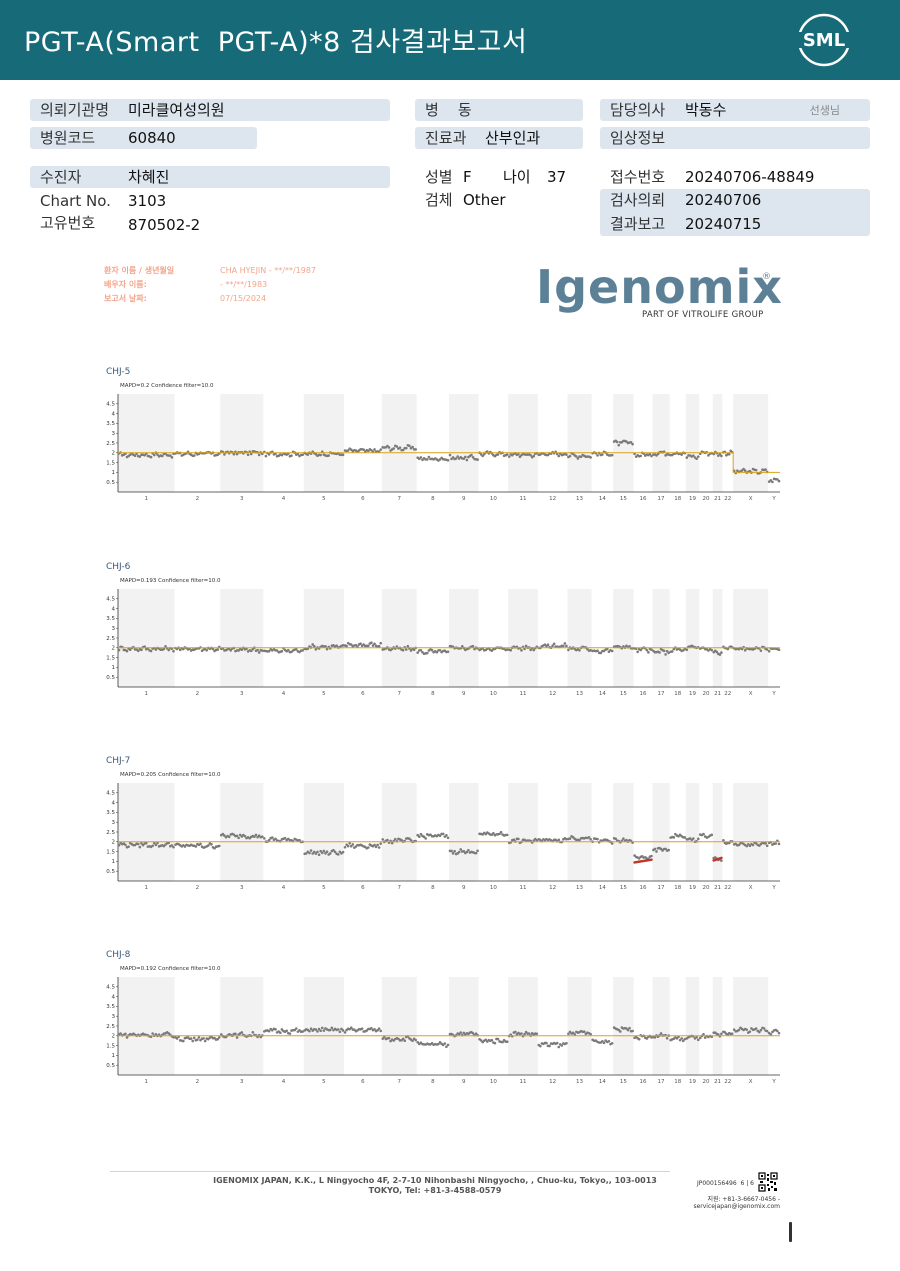  Describe the element at coordinates (735, 110) in the screenshot. I see `doctor-field: 담당의사 박동수 선생님` at that location.